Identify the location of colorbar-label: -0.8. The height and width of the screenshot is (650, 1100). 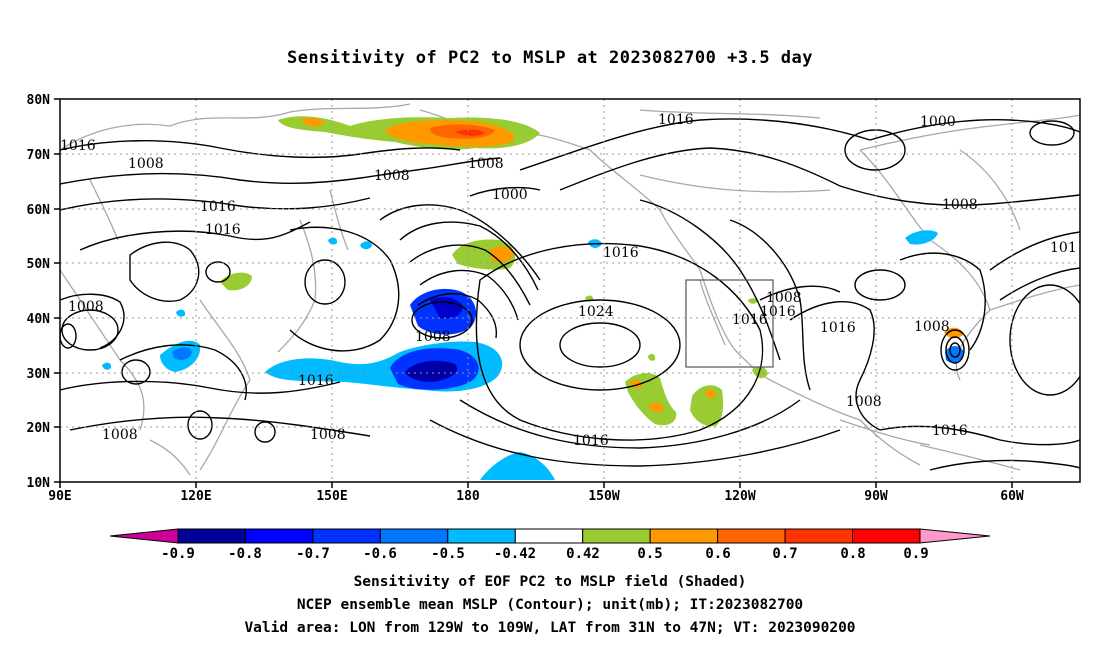
(245, 554).